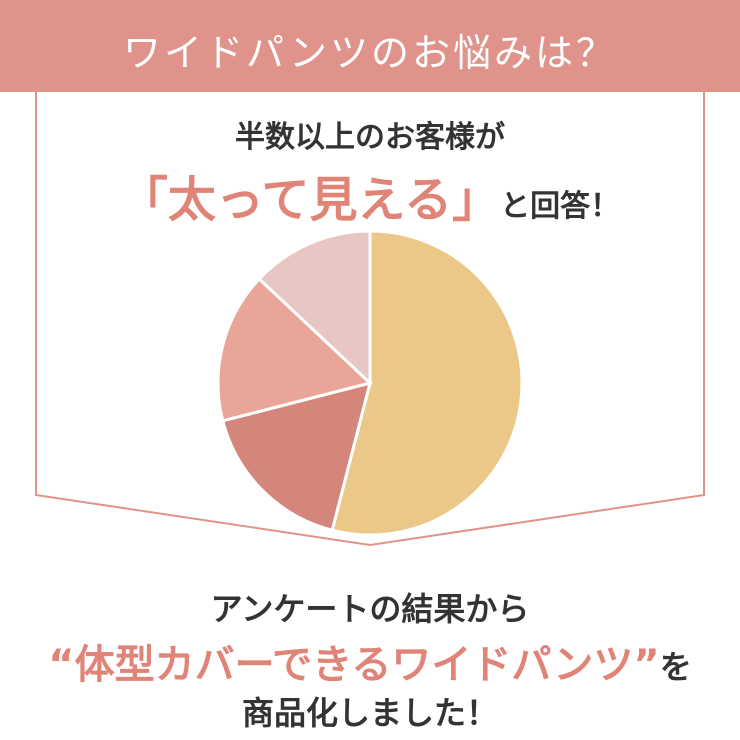 The image size is (740, 740). What do you see at coordinates (22, 163) in the screenshot?
I see `value-label: 16%` at bounding box center [22, 163].